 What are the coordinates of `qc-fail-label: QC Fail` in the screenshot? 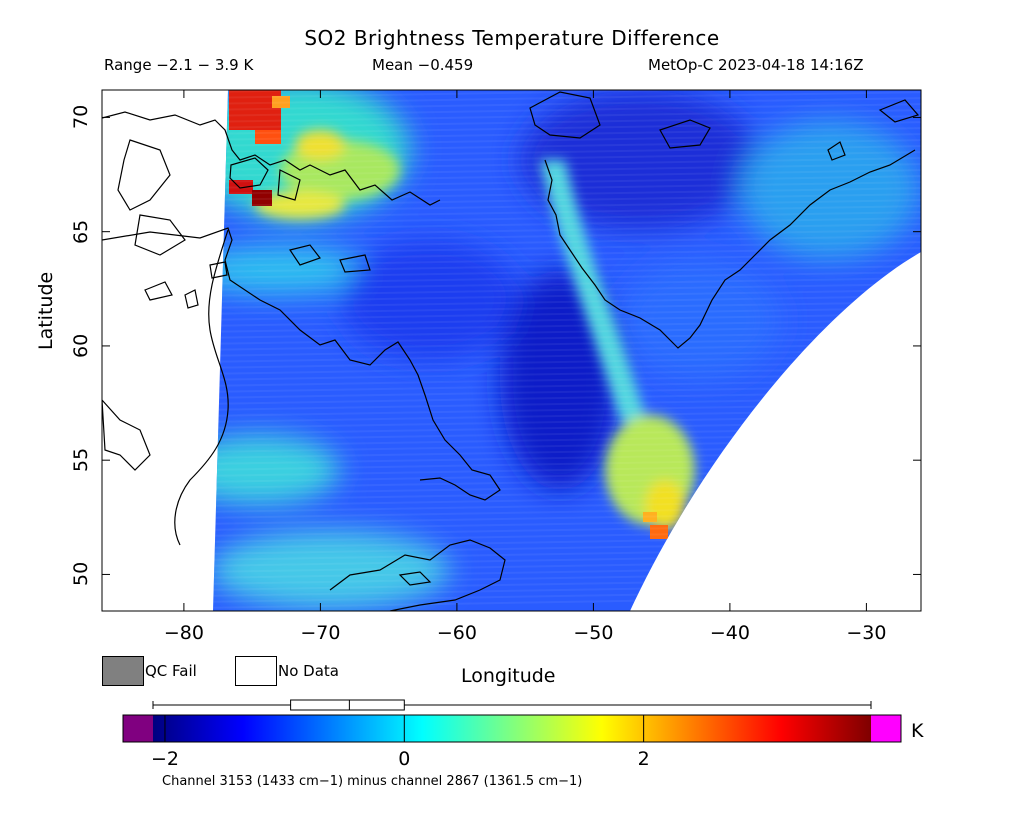 It's located at (171, 671).